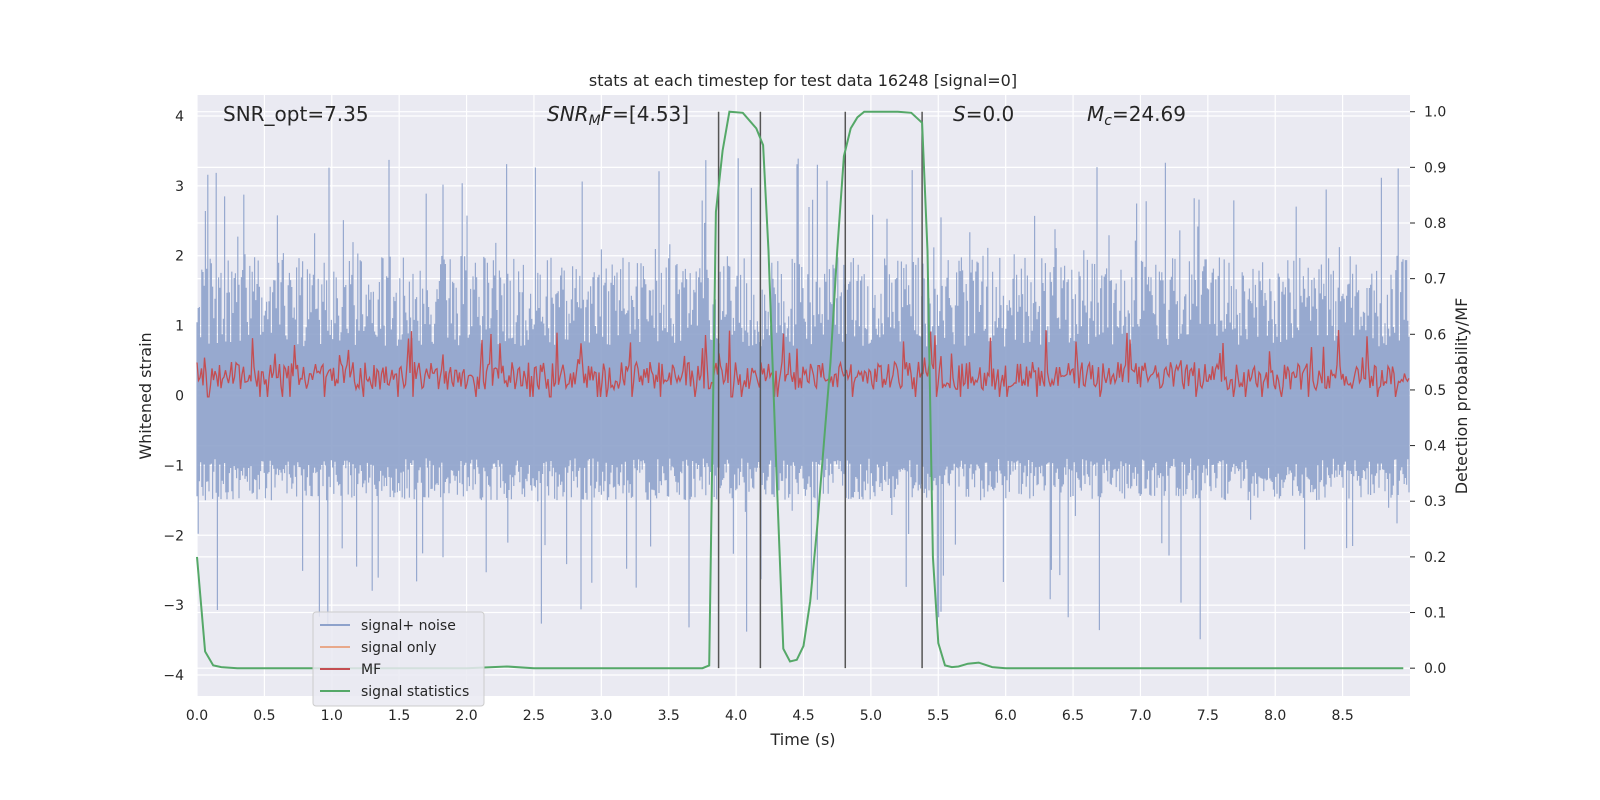 Image resolution: width=1600 pixels, height=800 pixels. Describe the element at coordinates (173, 536) in the screenshot. I see `y-left-tick-label-6: −2` at that location.